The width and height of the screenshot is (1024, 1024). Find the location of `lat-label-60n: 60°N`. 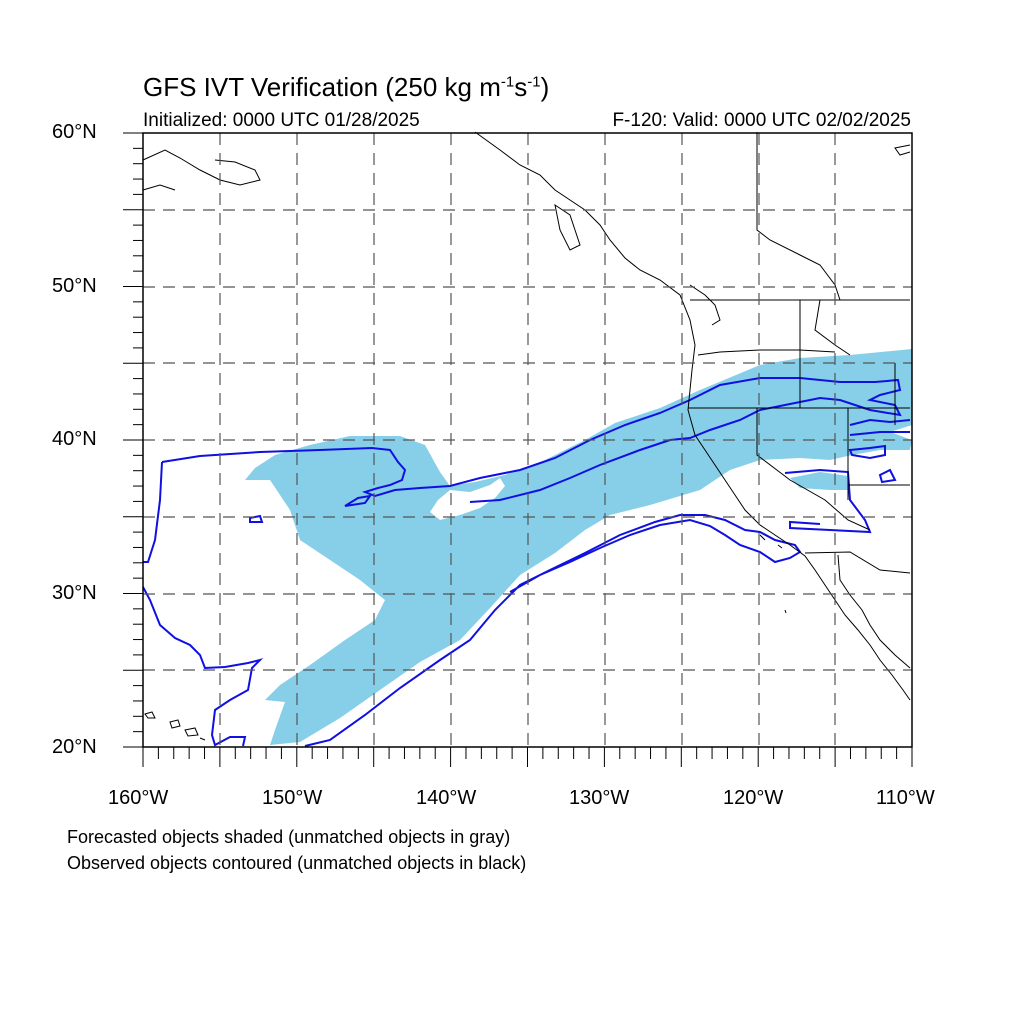

lat-label-60n: 60°N is located at coordinates (74, 132).